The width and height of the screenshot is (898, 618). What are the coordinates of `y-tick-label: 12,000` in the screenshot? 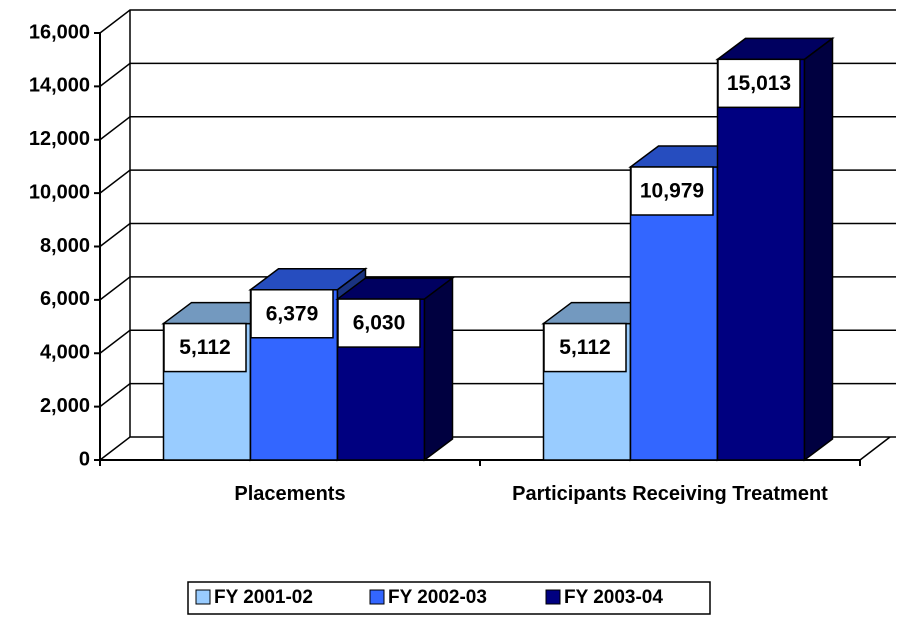 It's located at (59, 139).